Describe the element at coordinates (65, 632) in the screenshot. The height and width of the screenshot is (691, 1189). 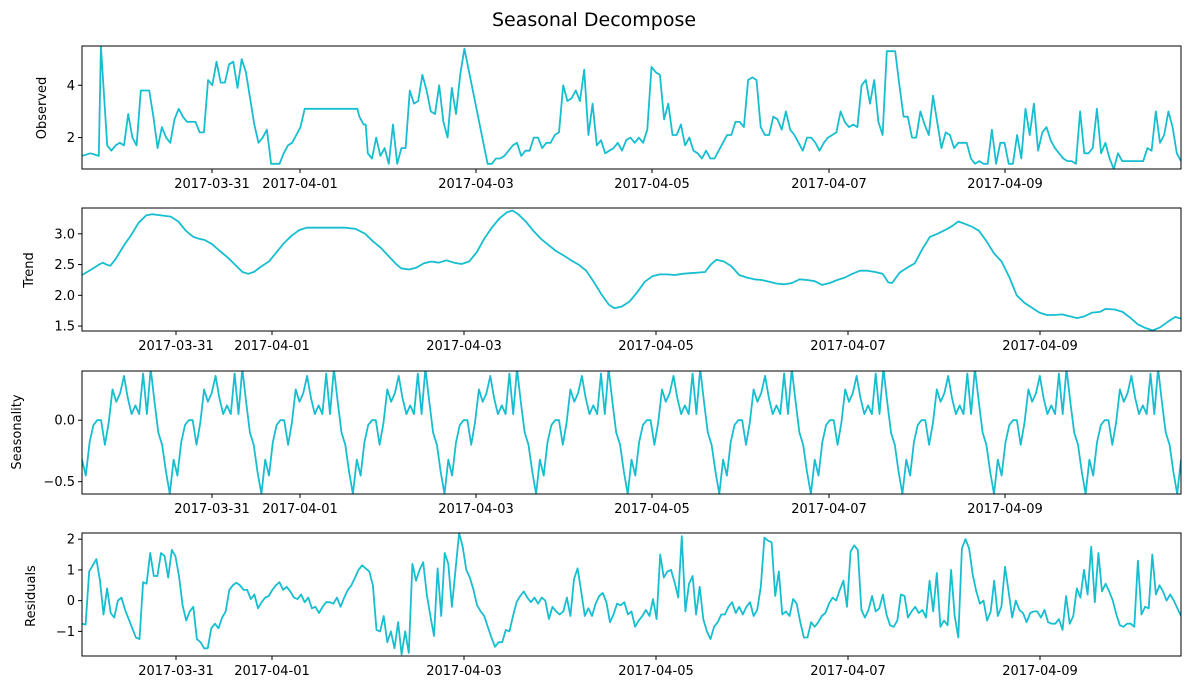
I see `y-tick-label: −1` at that location.